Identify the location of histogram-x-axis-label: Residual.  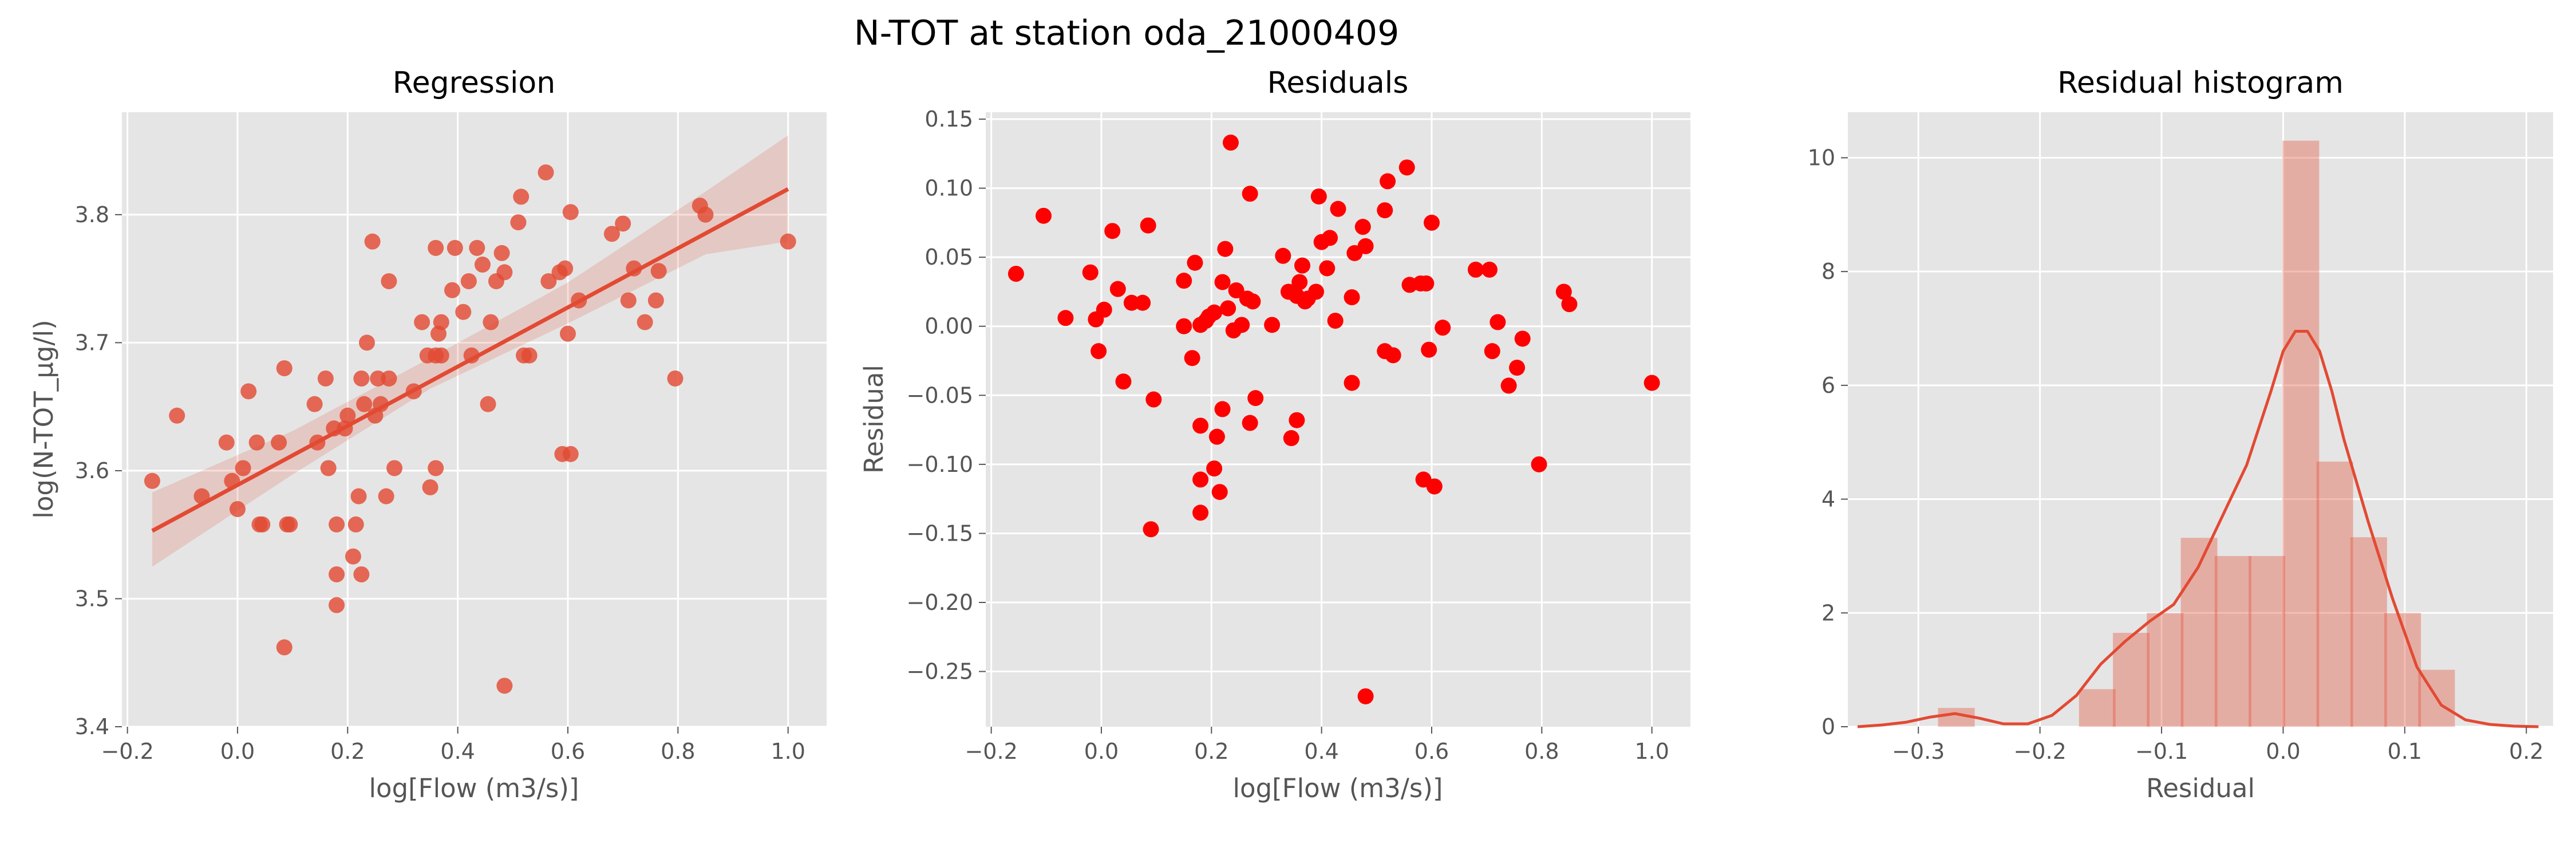
(2200, 788).